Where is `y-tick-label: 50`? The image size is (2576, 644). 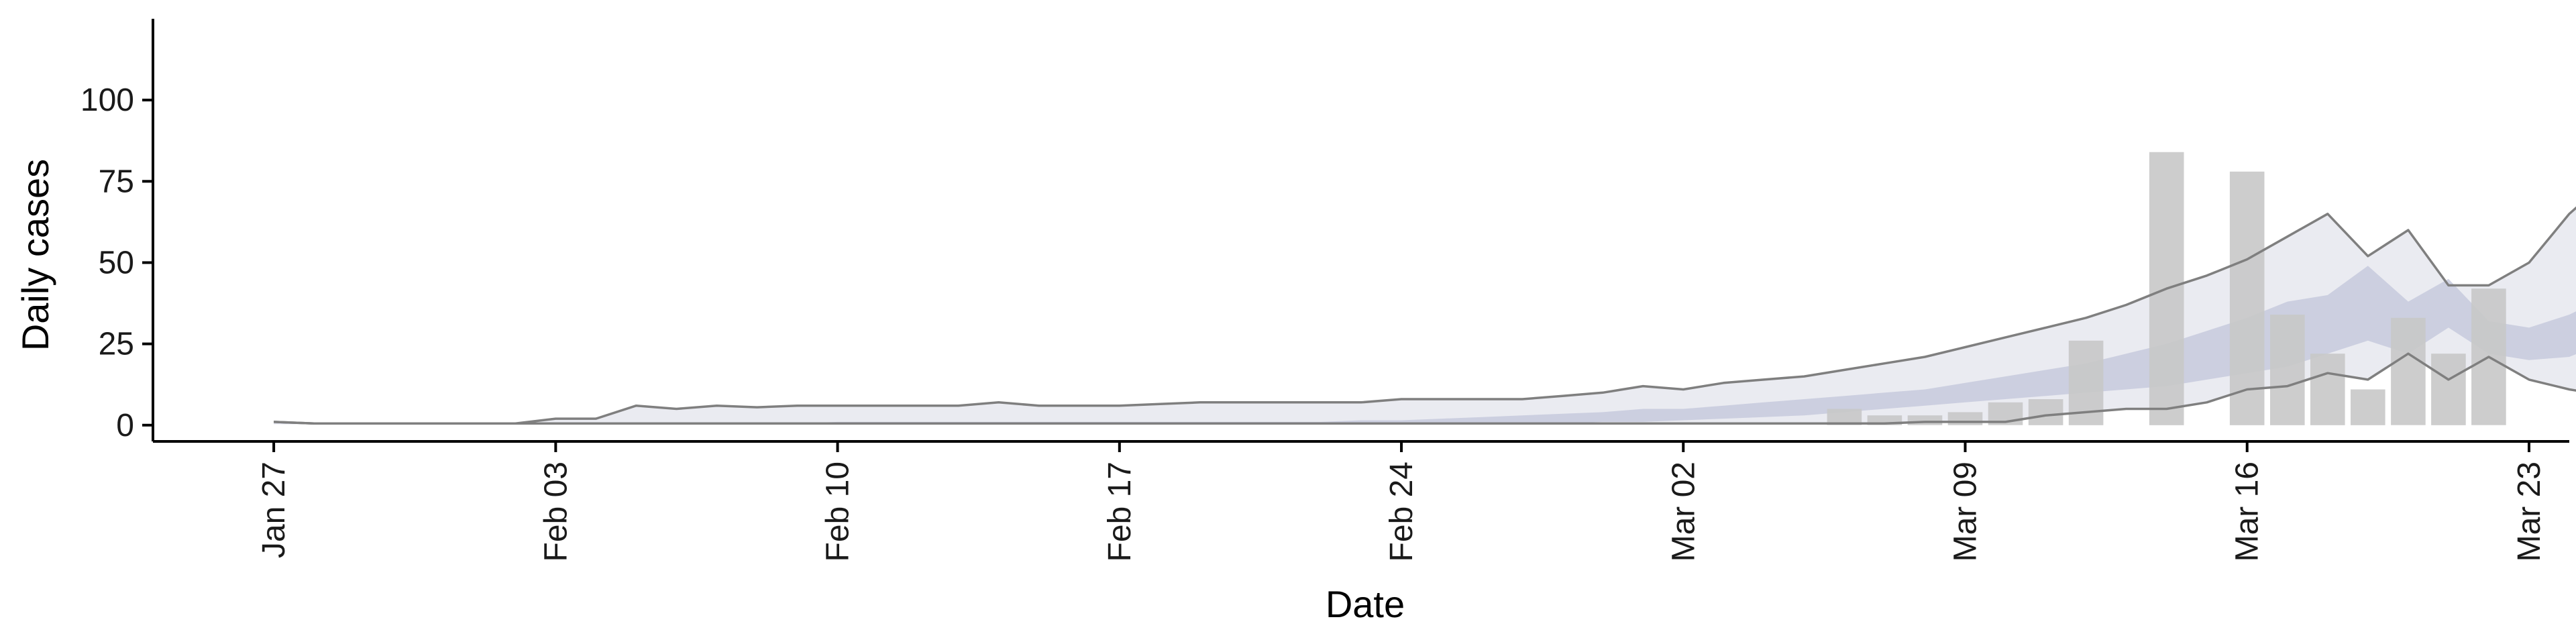
y-tick-label: 50 is located at coordinates (116, 262).